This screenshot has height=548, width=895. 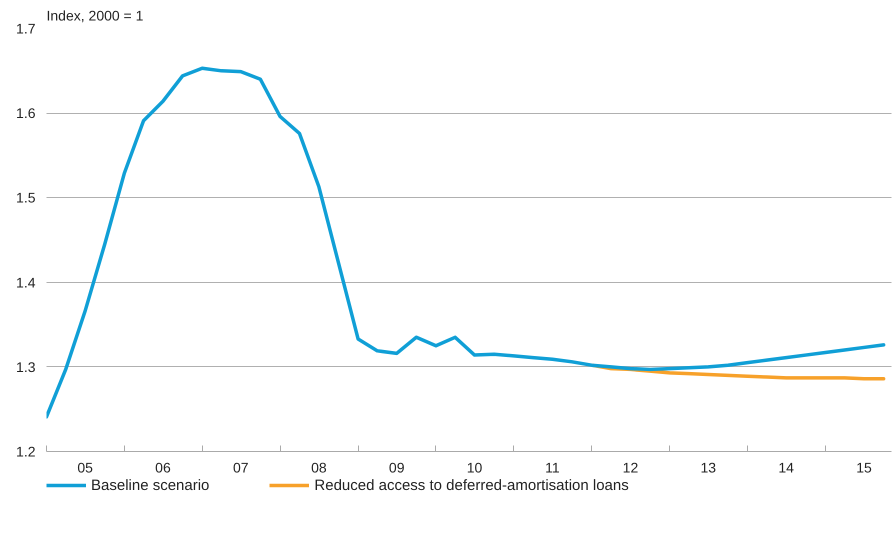 What do you see at coordinates (95, 16) in the screenshot?
I see `y-axis-title: Index, 2000 = 1` at bounding box center [95, 16].